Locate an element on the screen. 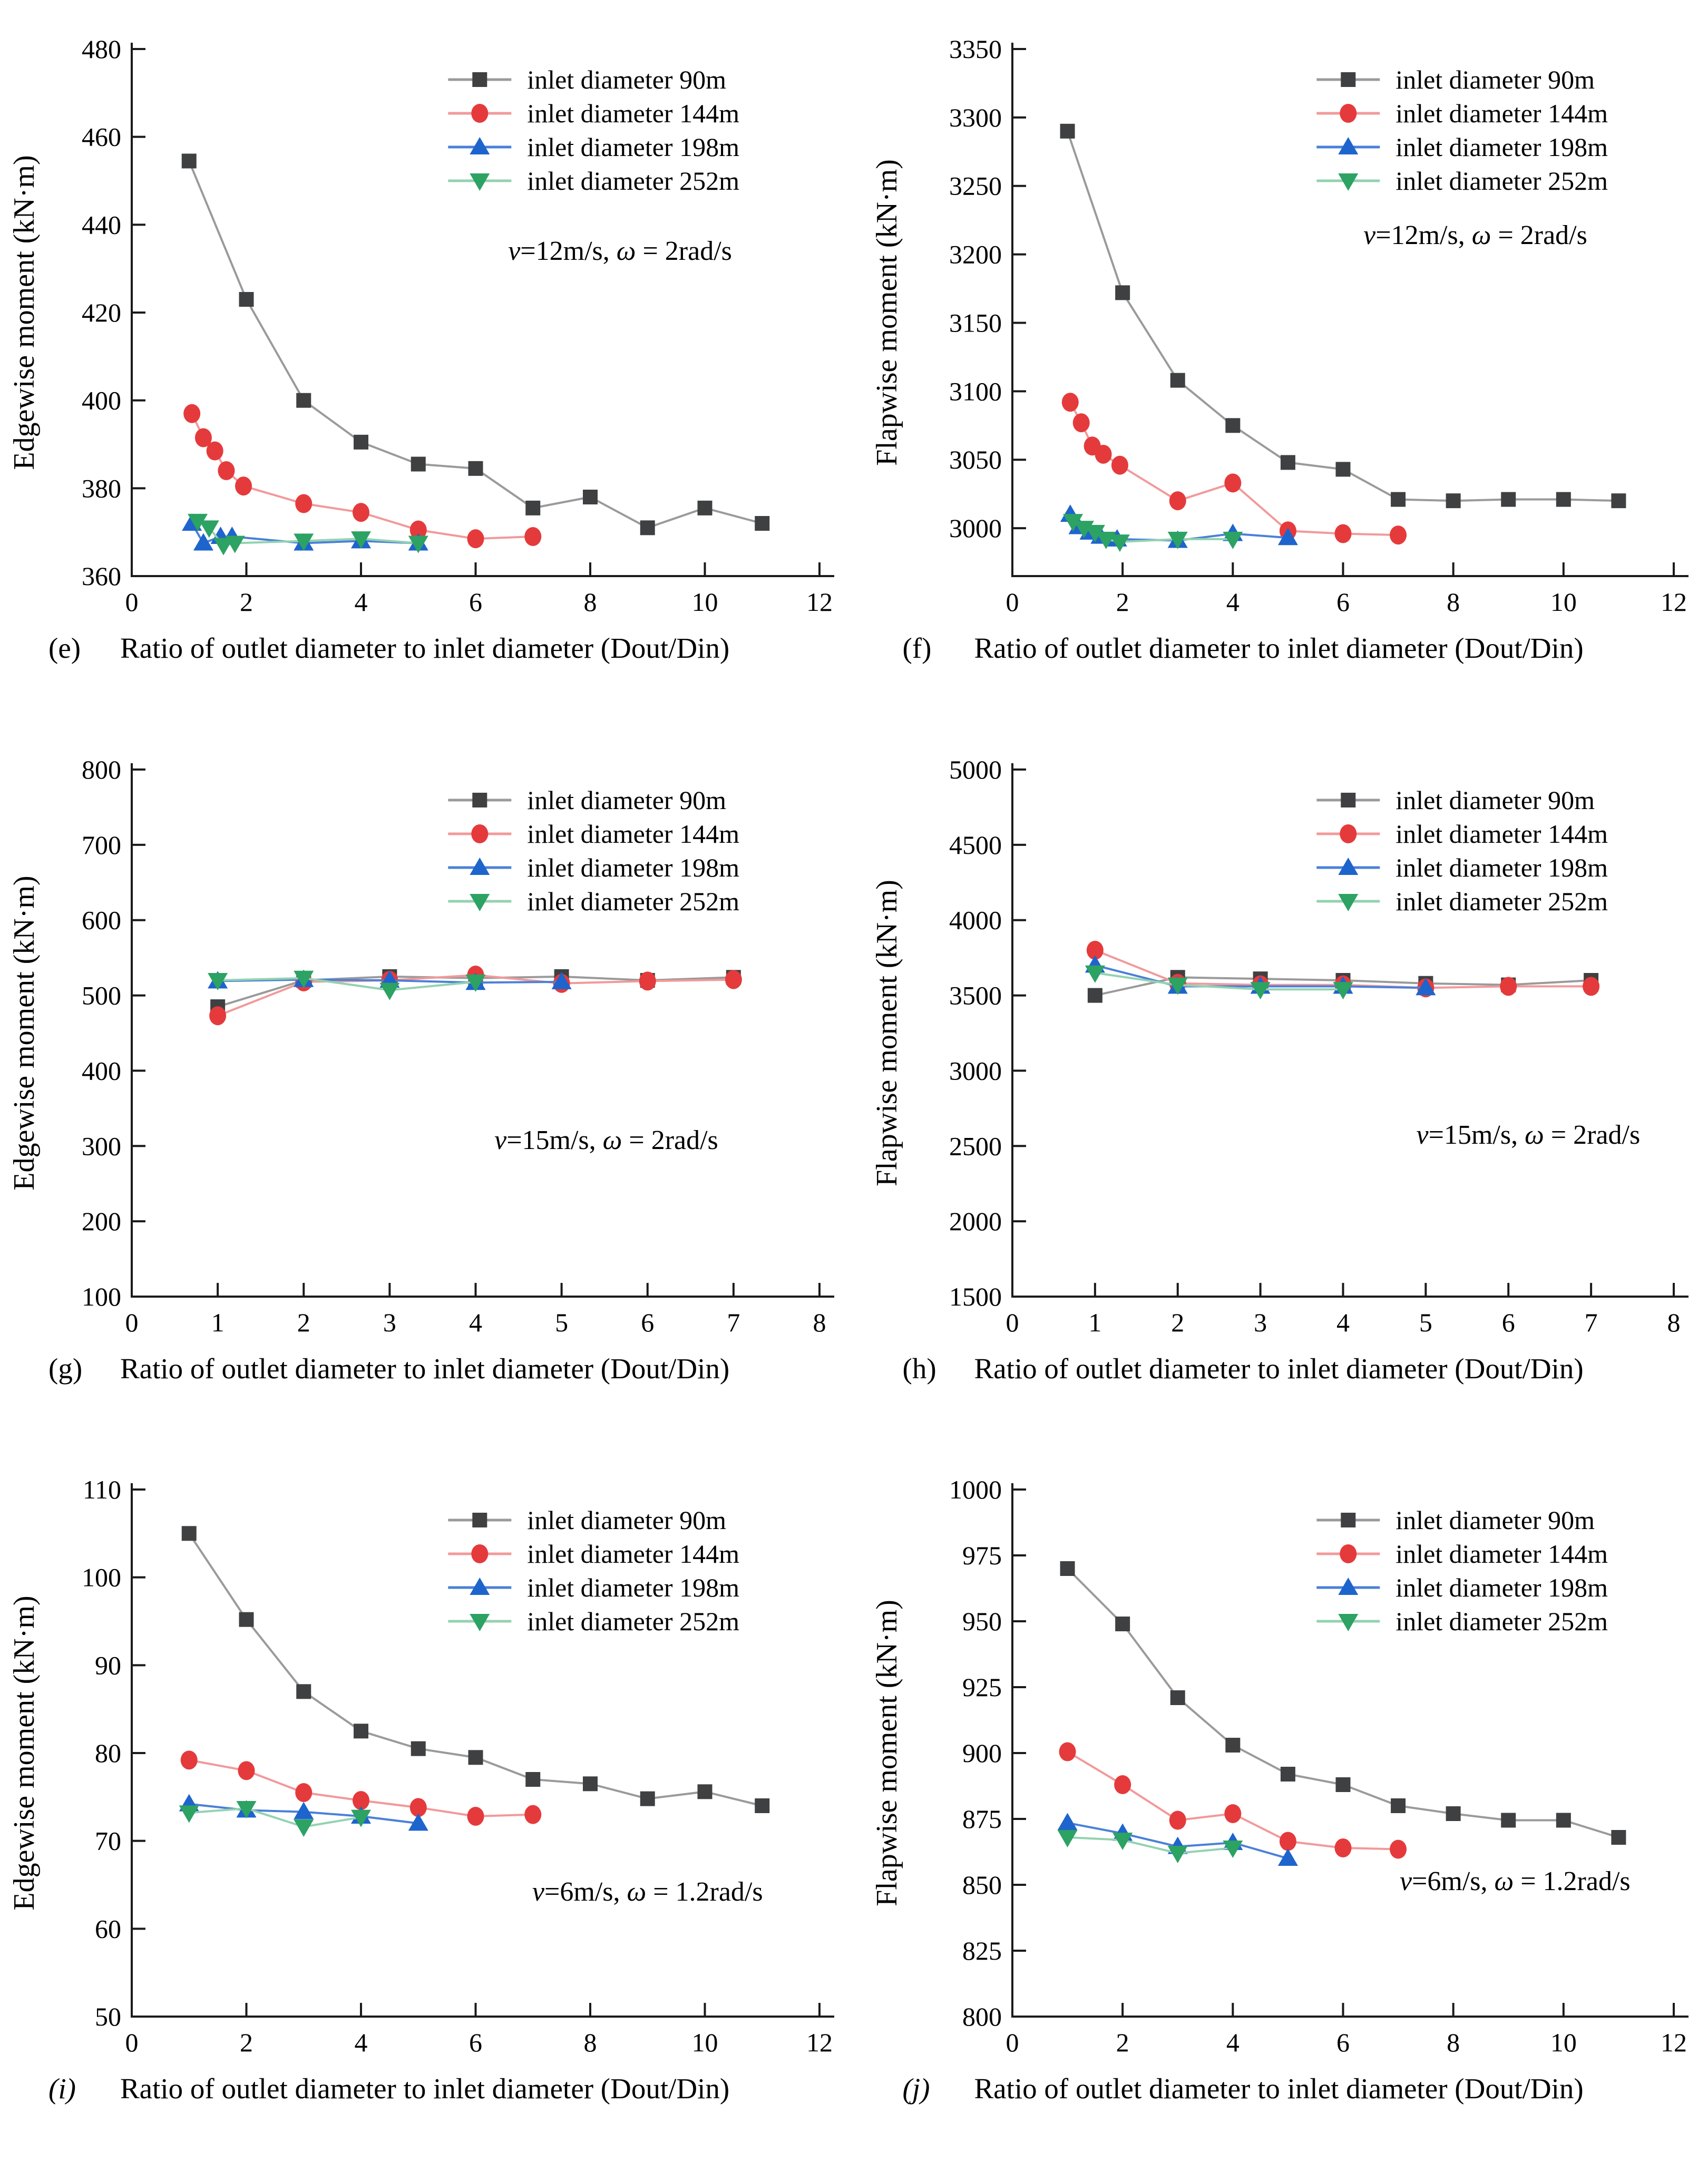  y-tick-label: 100 is located at coordinates (101, 1296).